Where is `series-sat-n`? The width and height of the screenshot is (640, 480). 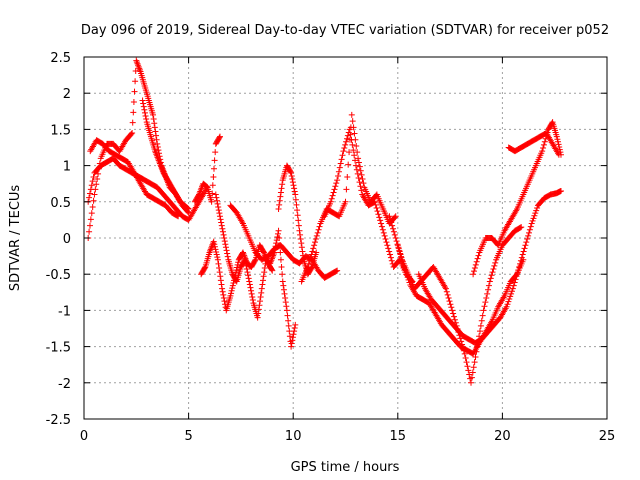 series-sat-n is located at coordinates (489, 266).